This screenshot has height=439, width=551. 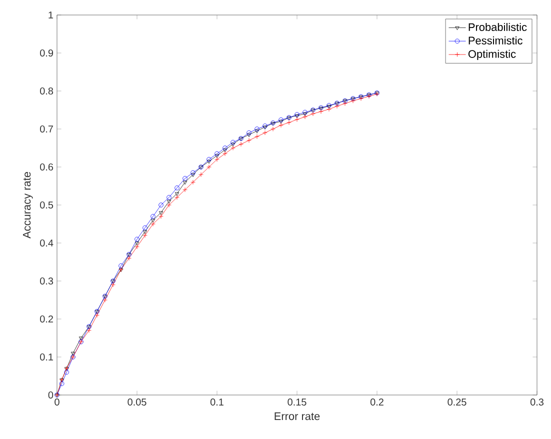 What do you see at coordinates (46, 319) in the screenshot?
I see `y-tick-label: 0.2` at bounding box center [46, 319].